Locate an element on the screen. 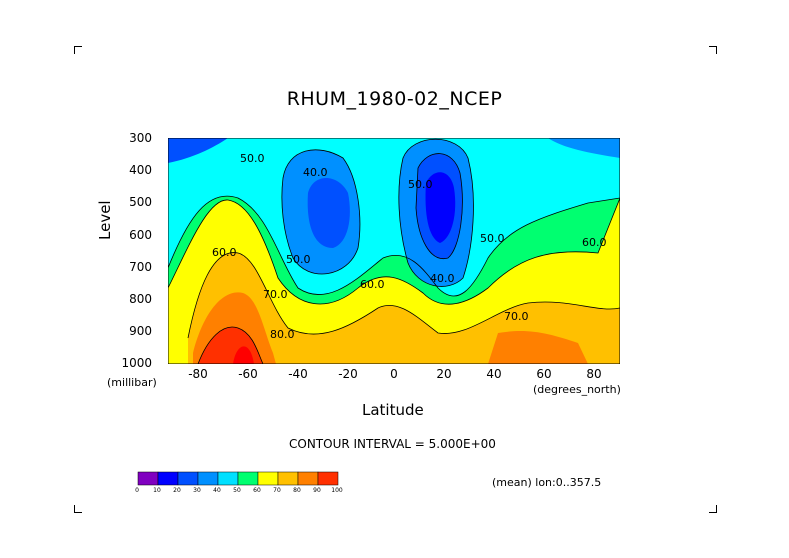 The image size is (789, 558). y-tick: 500 is located at coordinates (140, 202).